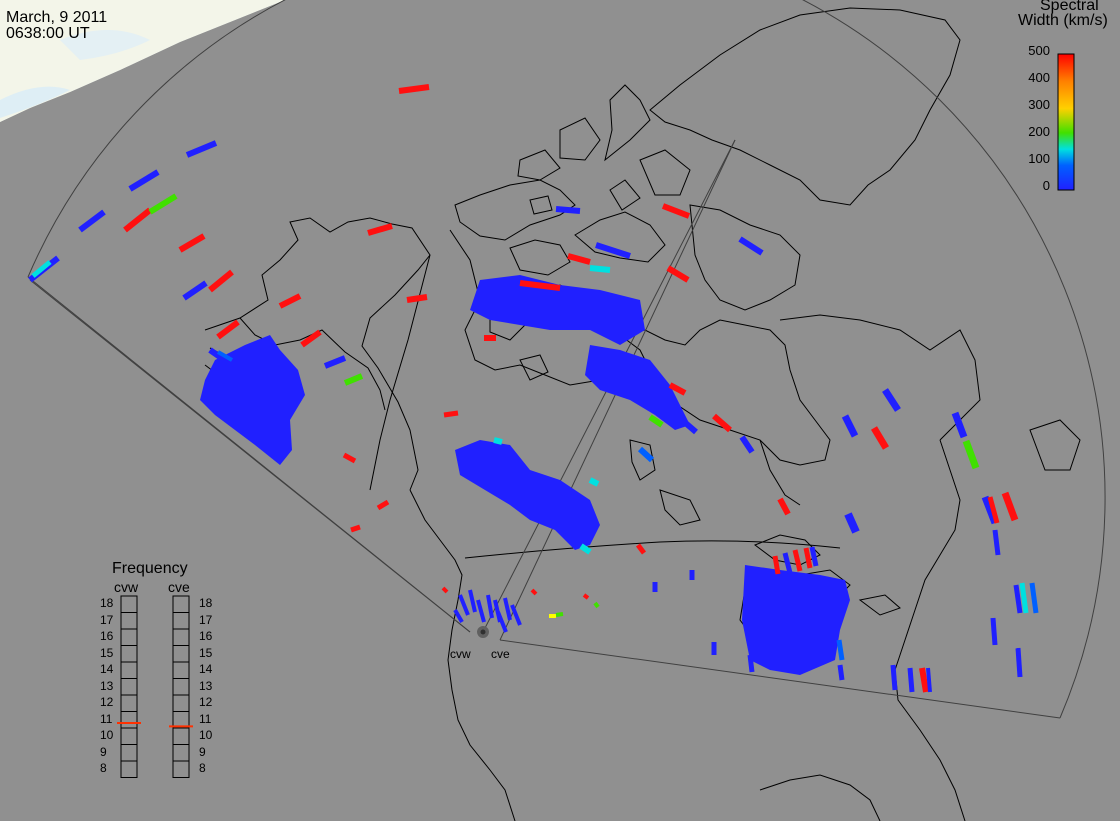  Describe the element at coordinates (48, 33) in the screenshot. I see `time-label: 0638:00 UT` at that location.